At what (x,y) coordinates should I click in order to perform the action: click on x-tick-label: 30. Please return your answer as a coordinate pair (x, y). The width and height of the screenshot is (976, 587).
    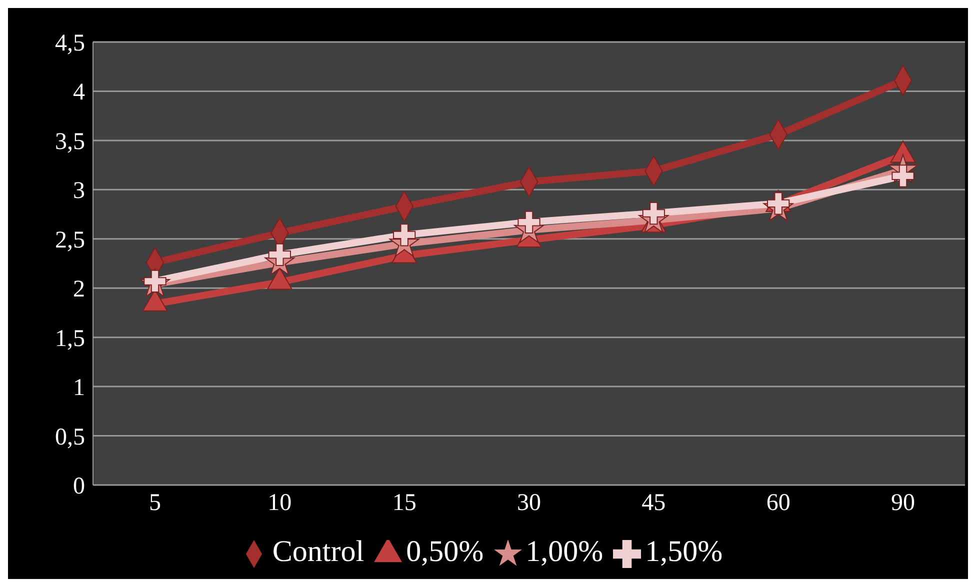
    Looking at the image, I should click on (529, 503).